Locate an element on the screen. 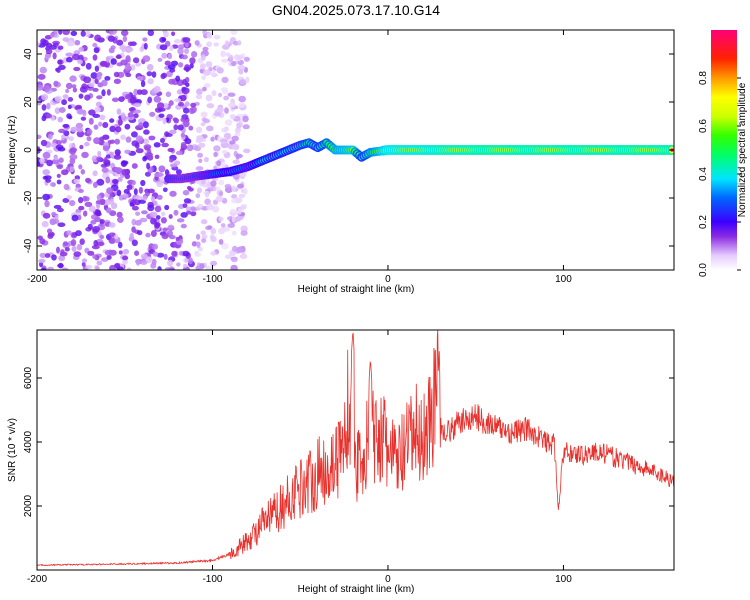 The height and width of the screenshot is (600, 750). y-tick-label: 6000 is located at coordinates (28, 377).